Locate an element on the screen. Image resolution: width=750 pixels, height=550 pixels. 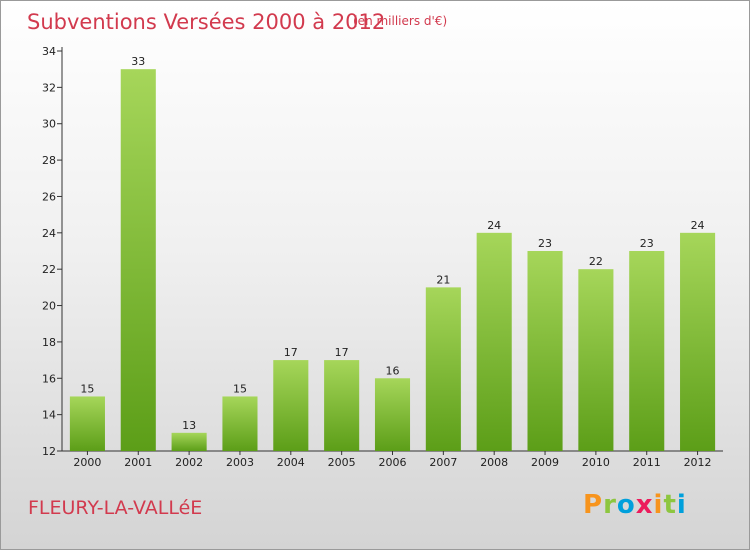
brand-letter: x is located at coordinates (644, 505).